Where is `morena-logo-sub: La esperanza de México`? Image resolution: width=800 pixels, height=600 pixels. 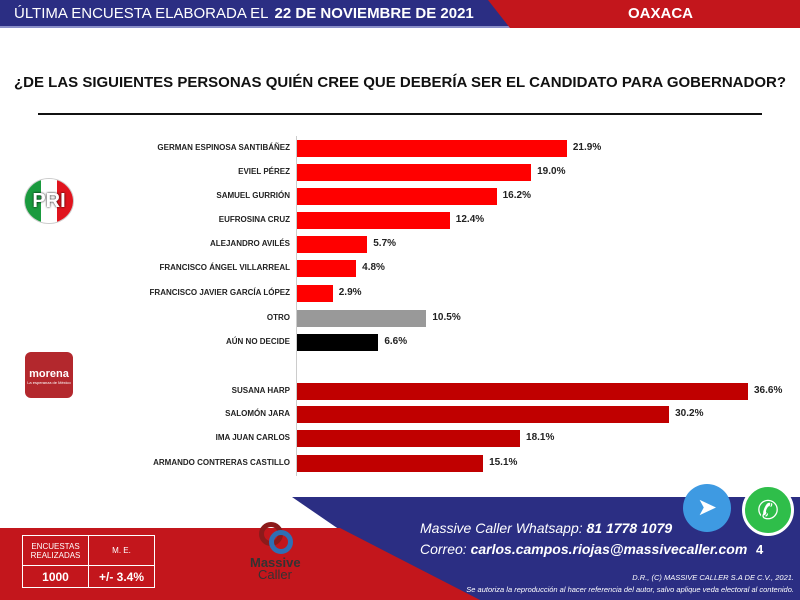 morena-logo-sub: La esperanza de México is located at coordinates (49, 382).